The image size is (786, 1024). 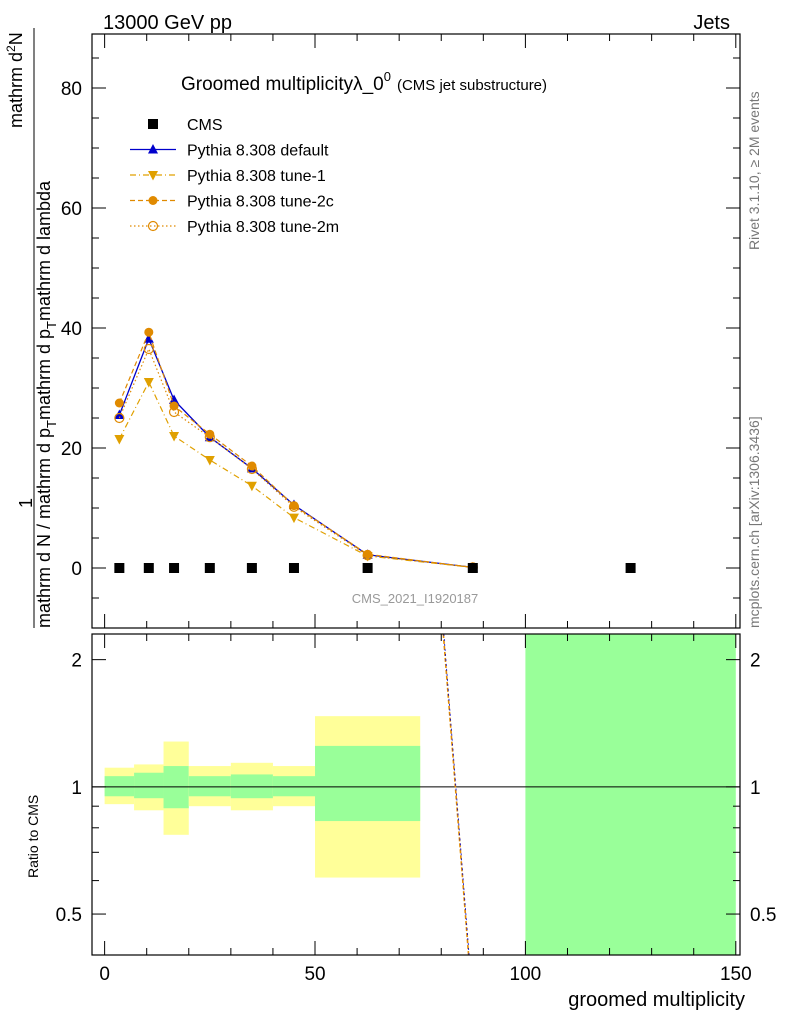 I want to click on x-tick-label: 100, so click(x=526, y=974).